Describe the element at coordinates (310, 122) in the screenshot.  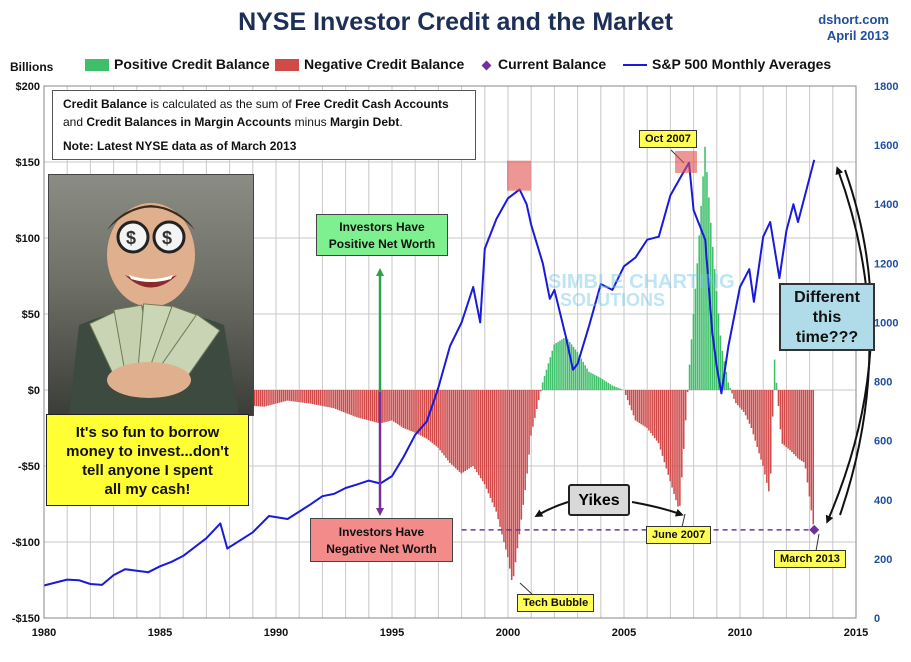
I see `note-t6: minus` at that location.